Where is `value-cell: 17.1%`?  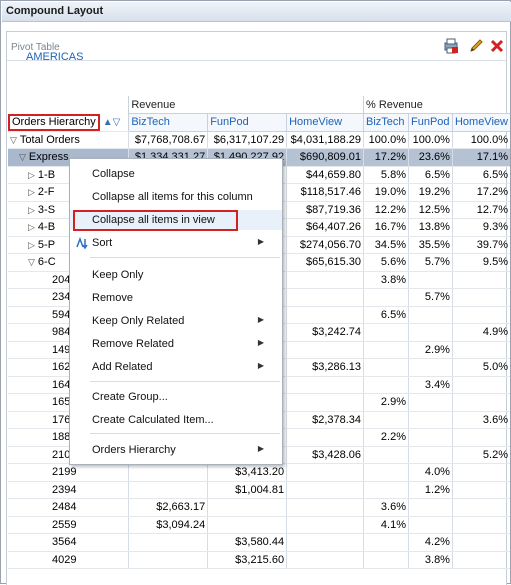 value-cell: 17.1% is located at coordinates (480, 157).